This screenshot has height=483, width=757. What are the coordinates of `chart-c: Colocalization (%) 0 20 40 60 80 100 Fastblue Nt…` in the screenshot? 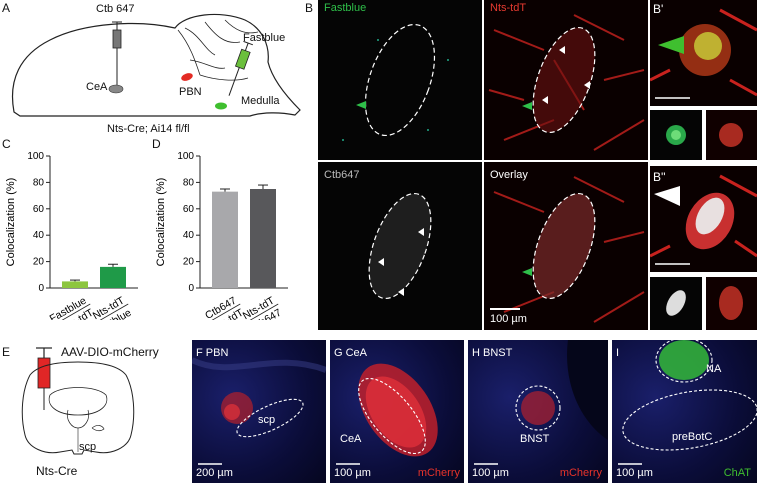 It's located at (71, 235).